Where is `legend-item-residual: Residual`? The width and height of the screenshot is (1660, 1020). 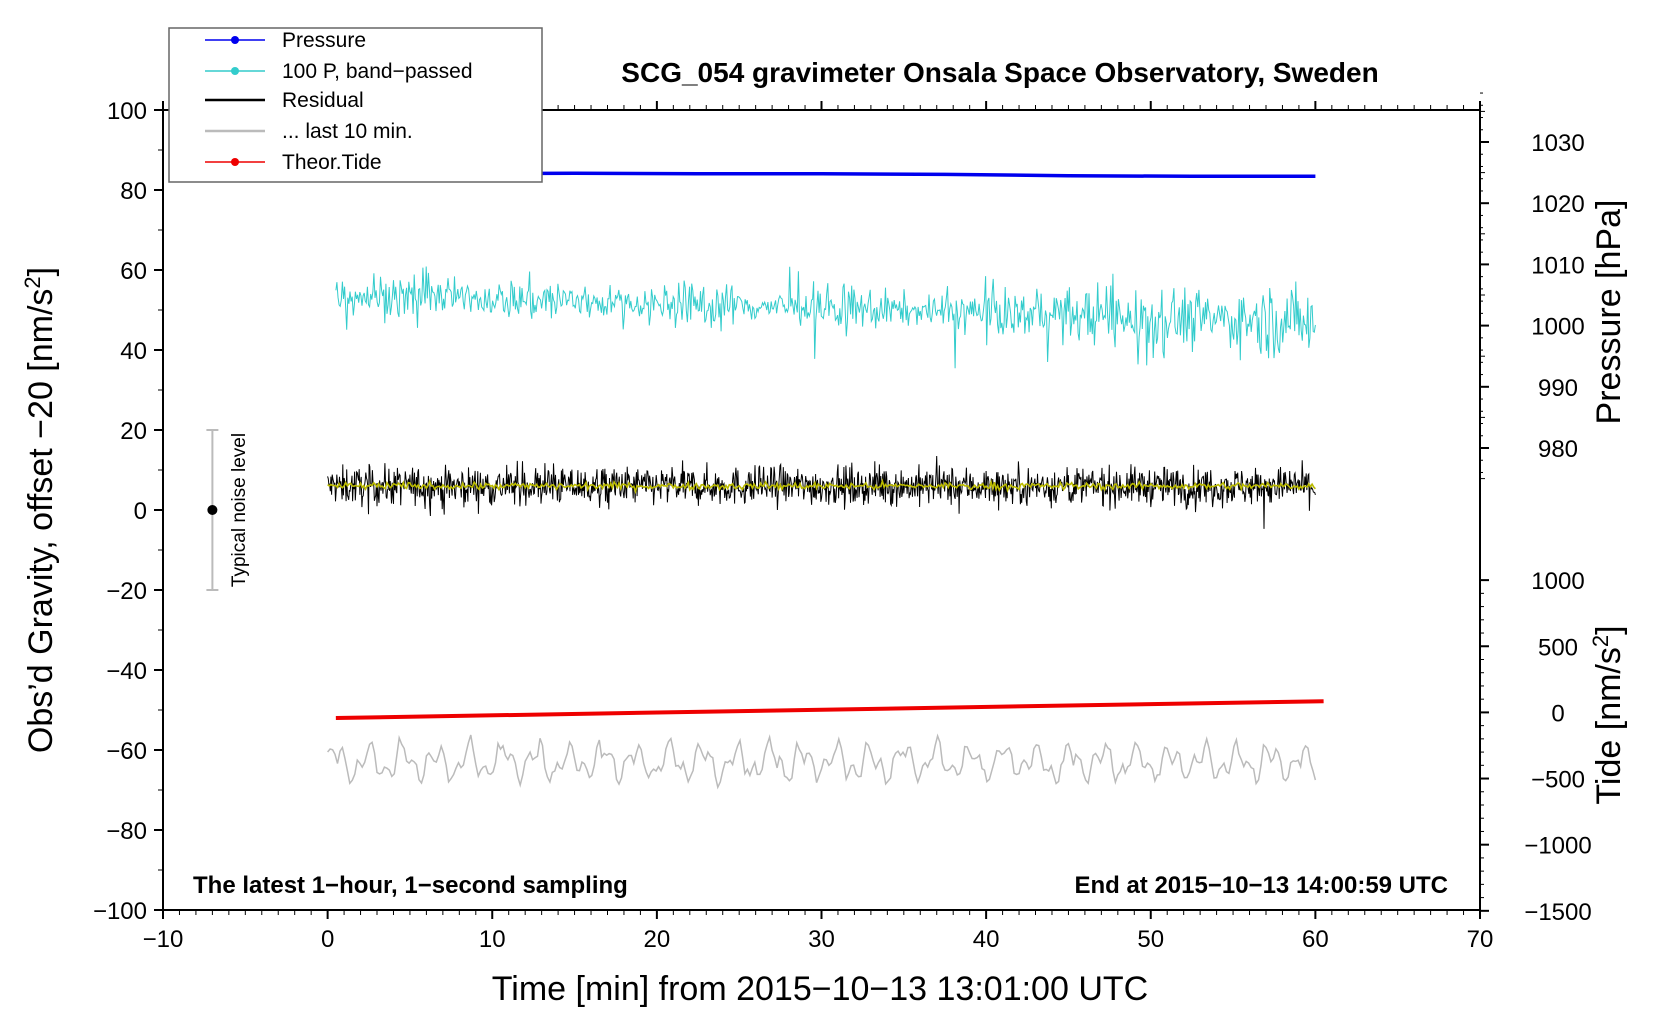
legend-item-residual: Residual is located at coordinates (284, 100).